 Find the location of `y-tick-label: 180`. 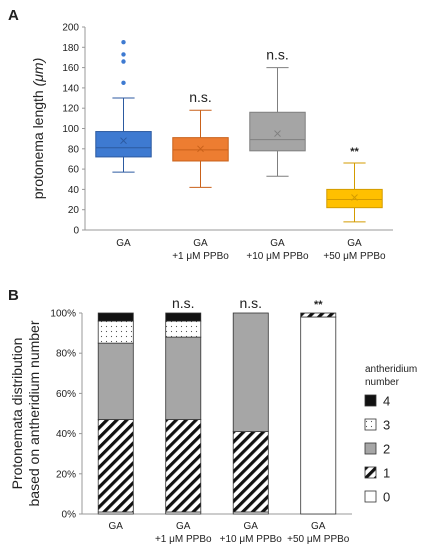

y-tick-label: 180 is located at coordinates (70, 48).